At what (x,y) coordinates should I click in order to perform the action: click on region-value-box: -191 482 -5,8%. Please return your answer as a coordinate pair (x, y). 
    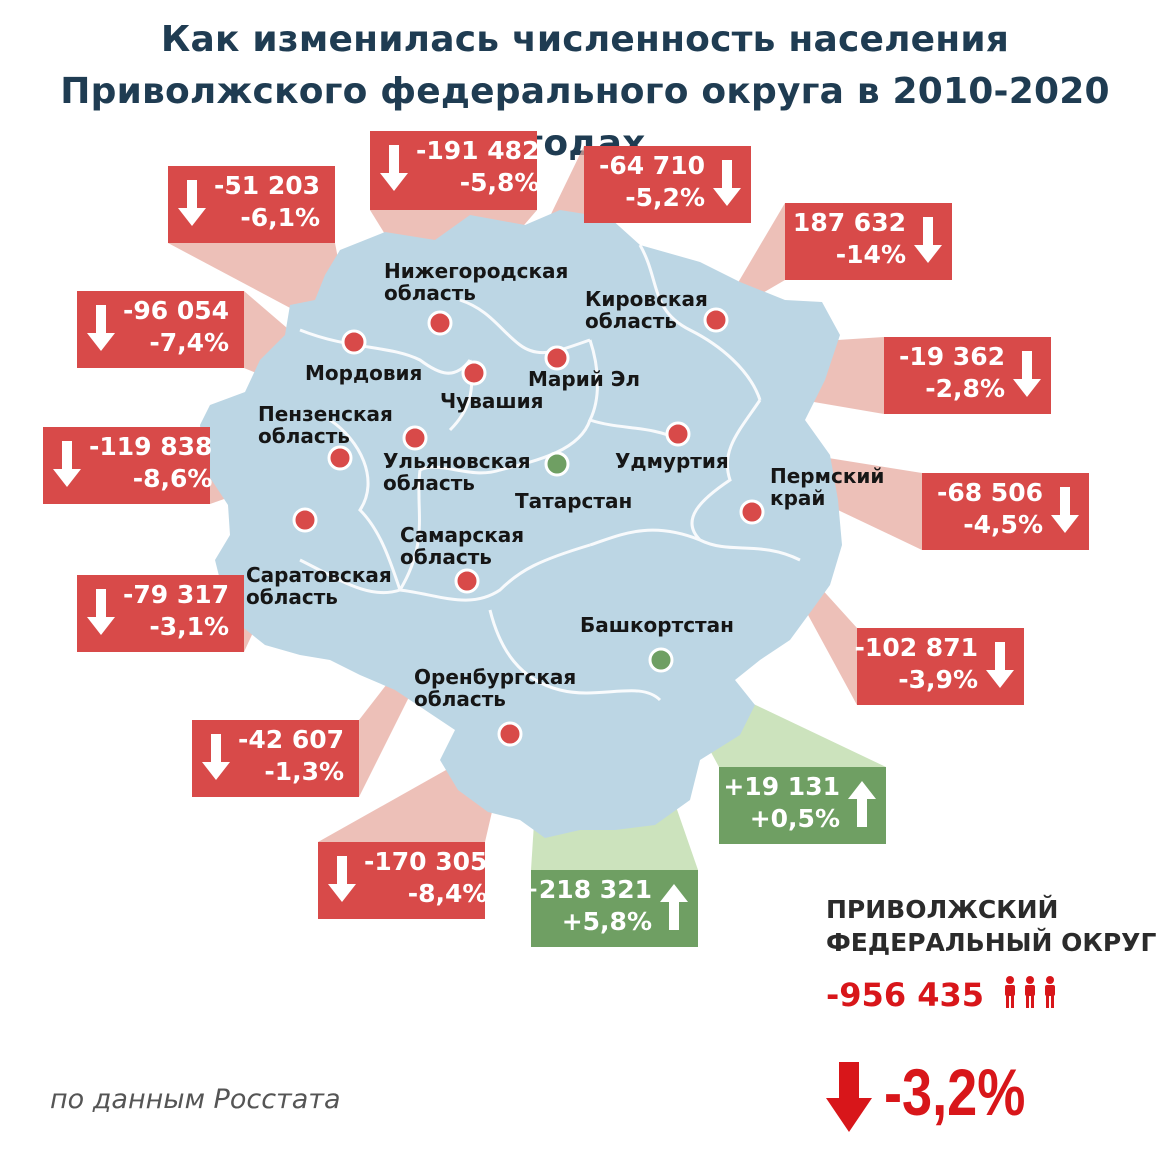
    Looking at the image, I should click on (455, 170).